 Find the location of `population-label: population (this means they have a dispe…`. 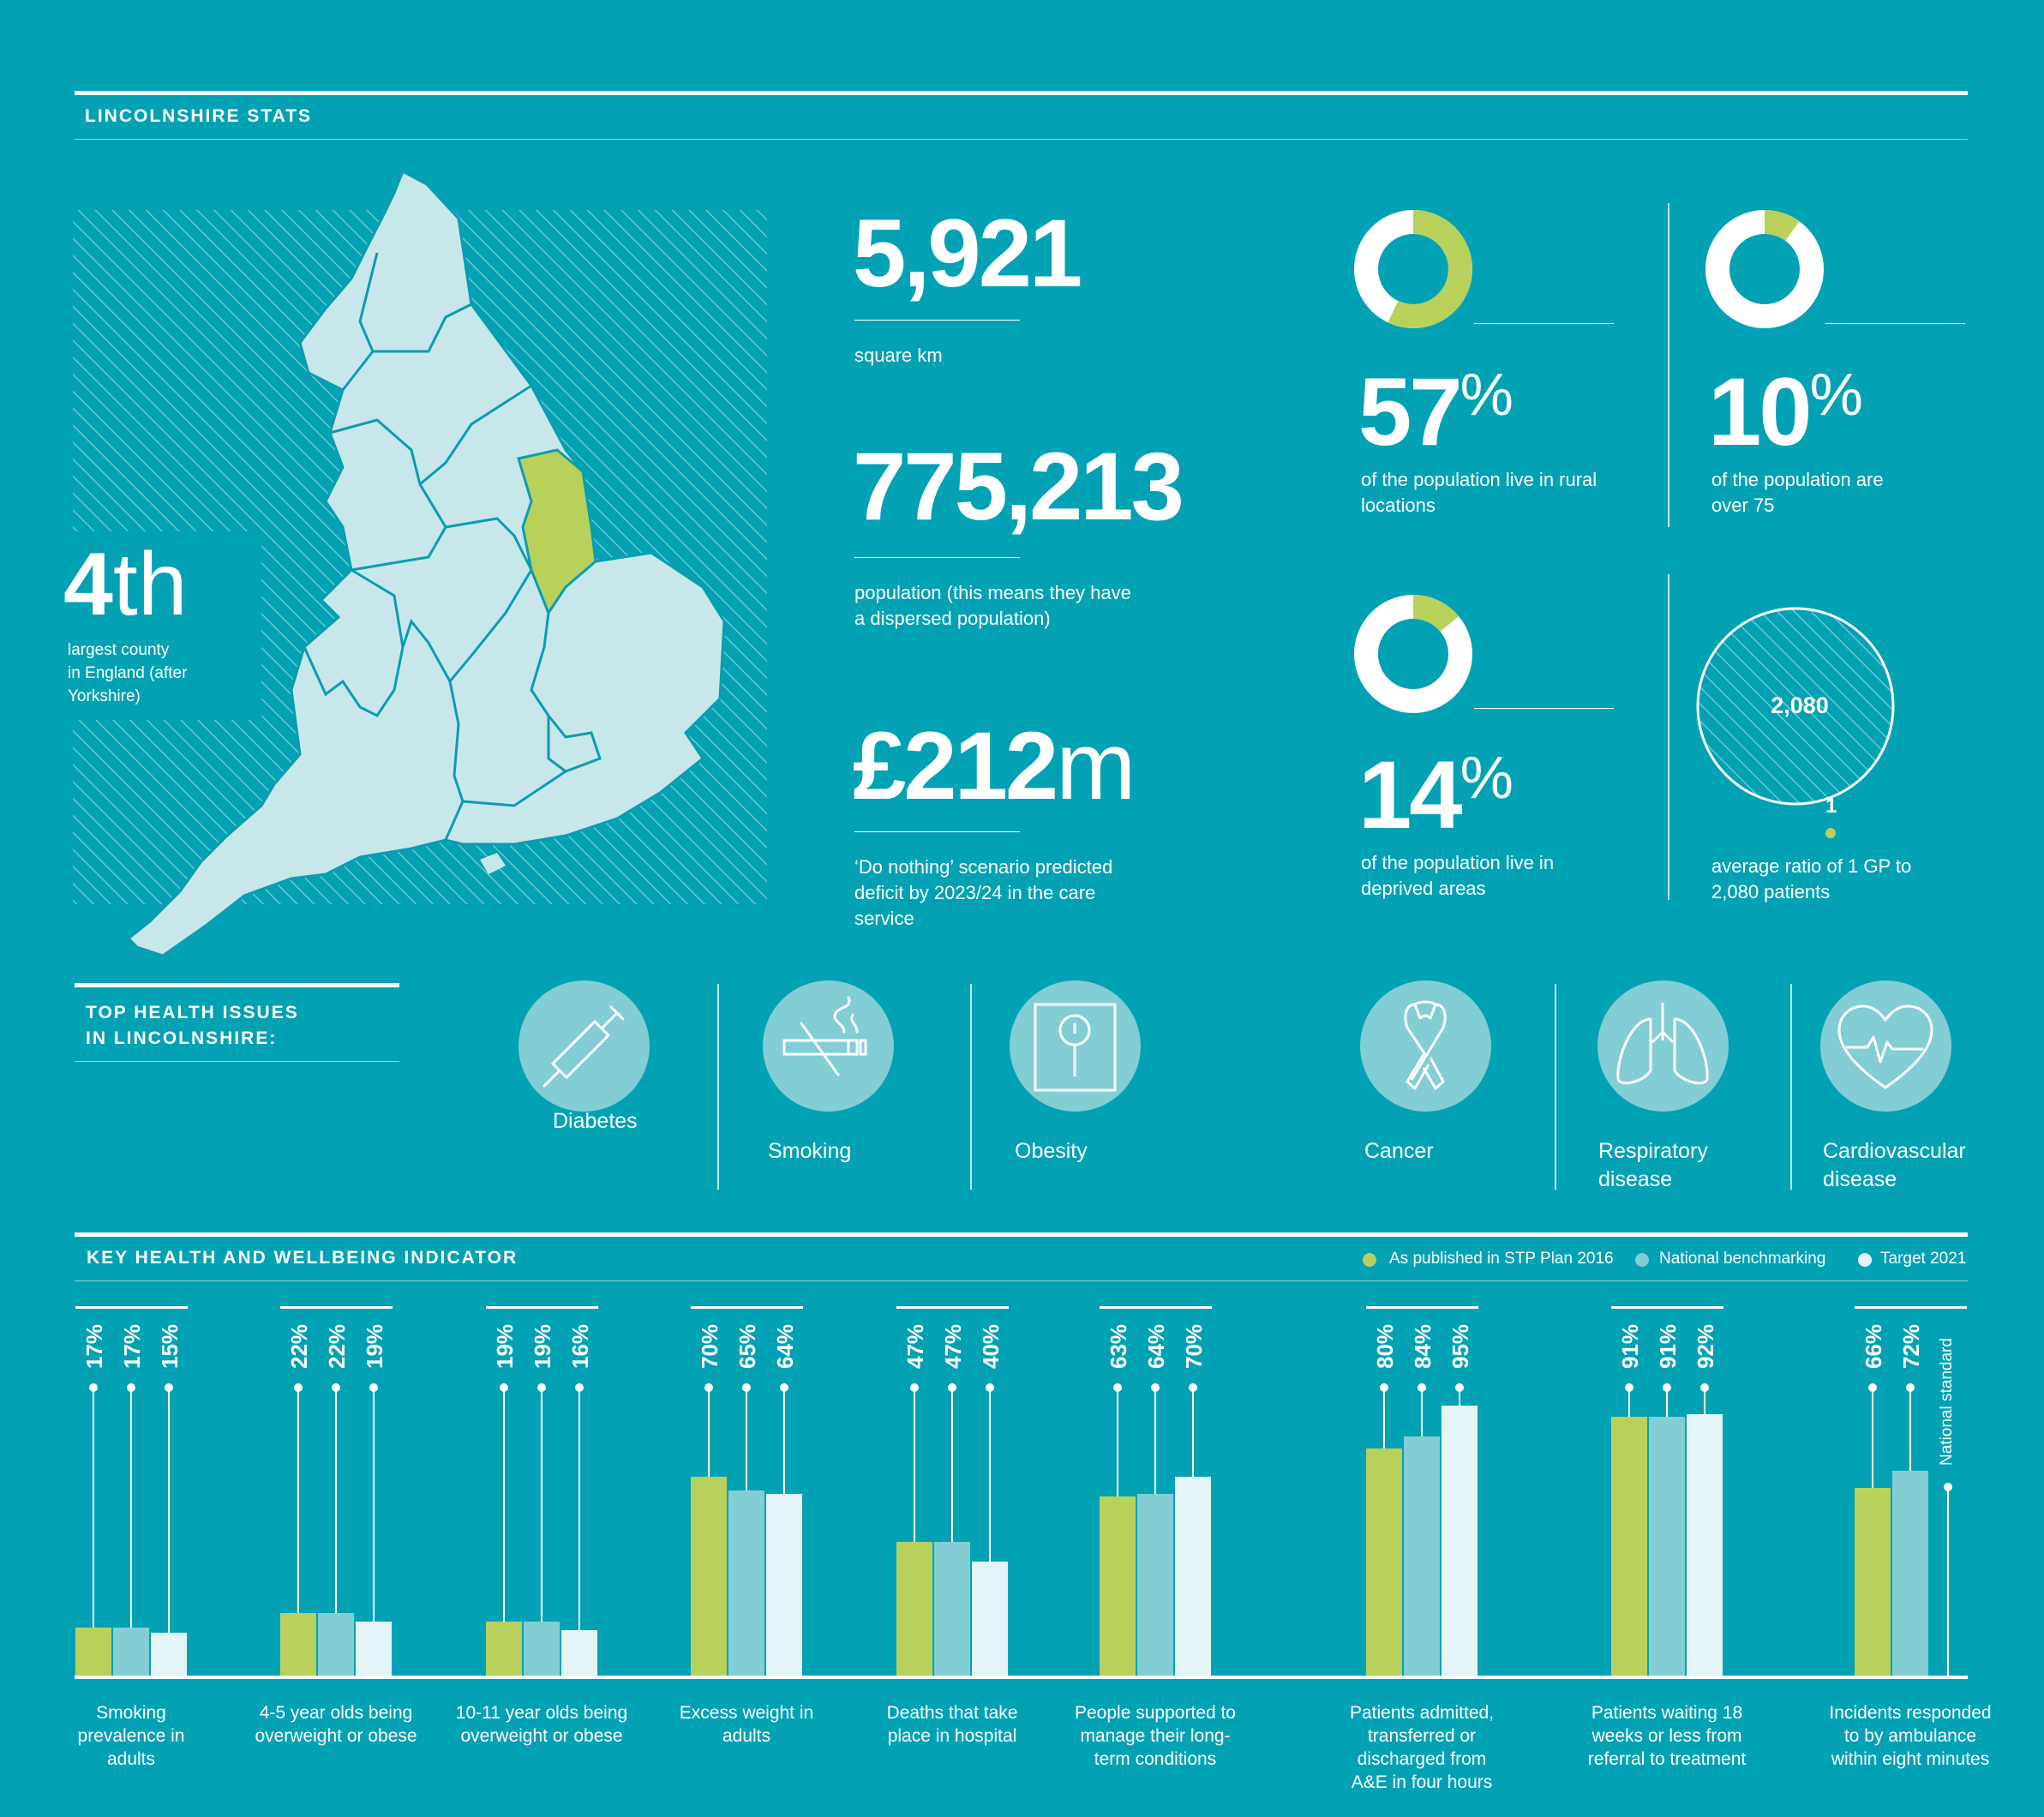

population-label: population (this means they have a dispe… is located at coordinates (992, 605).